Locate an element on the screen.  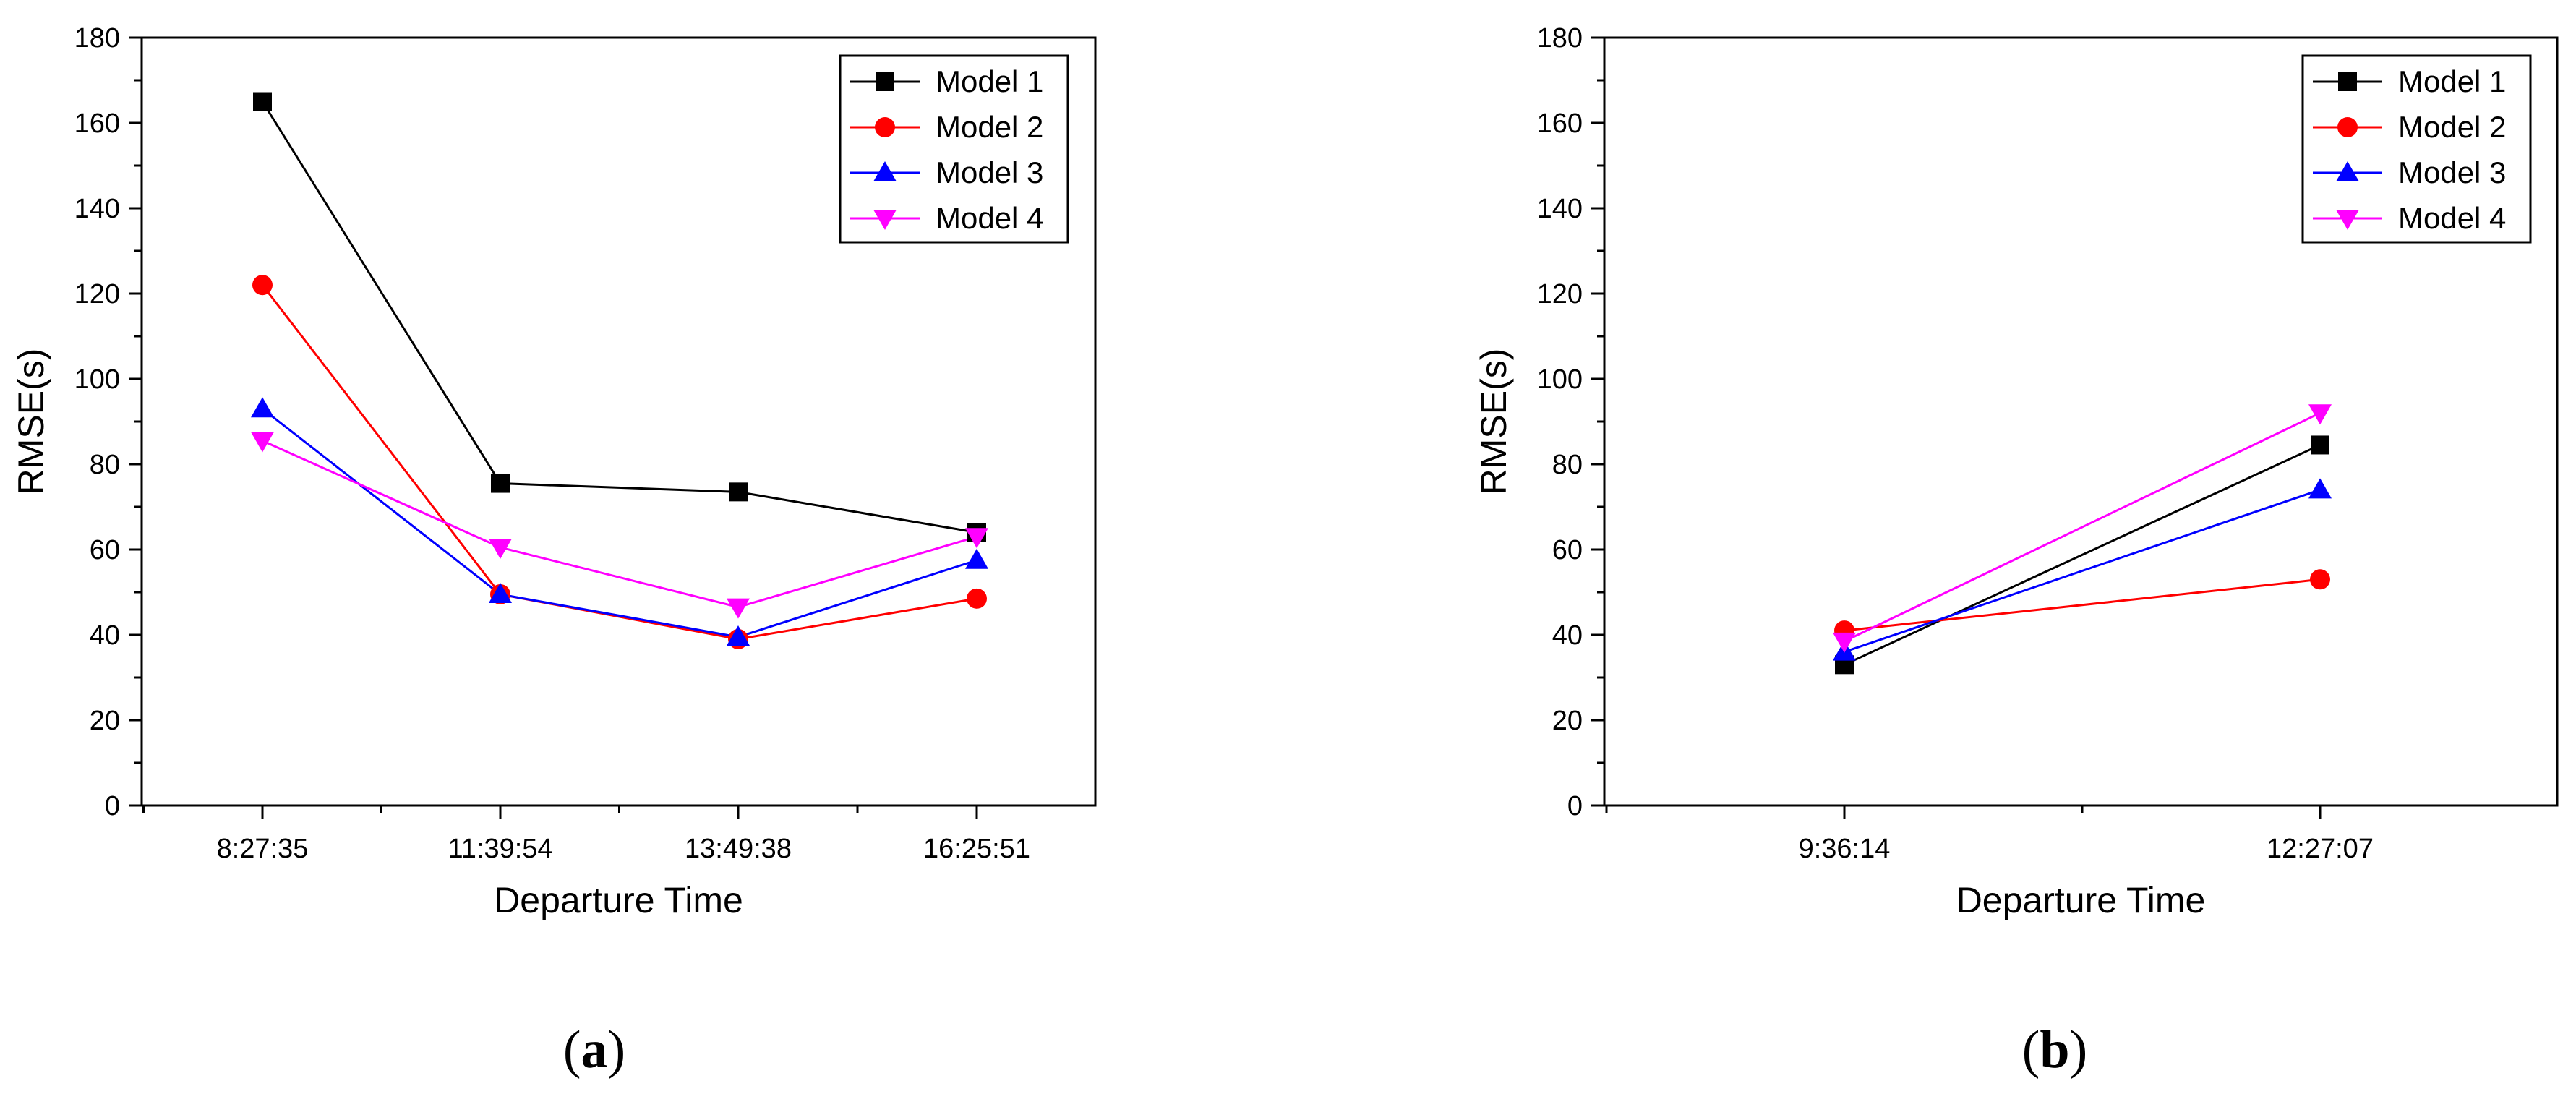
x-tick-label: 12:27:07 is located at coordinates (2321, 849).